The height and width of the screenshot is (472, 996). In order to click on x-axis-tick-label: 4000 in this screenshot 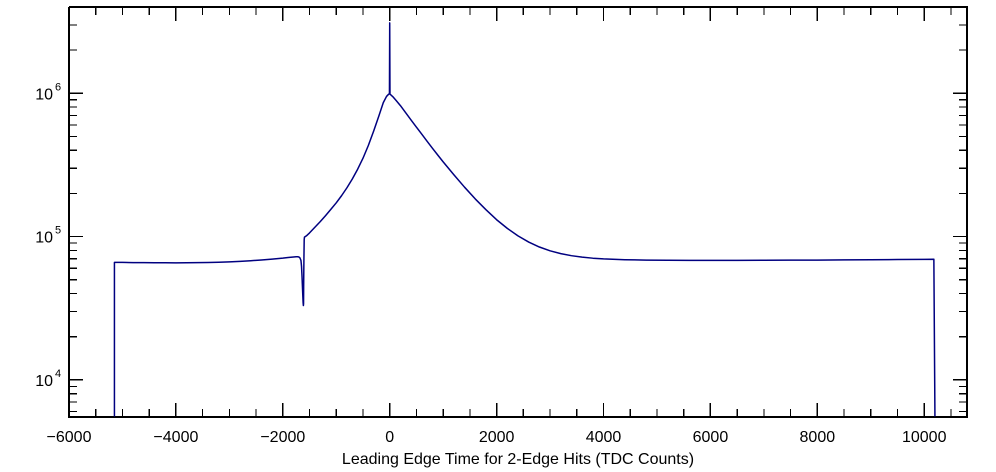, I will do `click(604, 437)`.